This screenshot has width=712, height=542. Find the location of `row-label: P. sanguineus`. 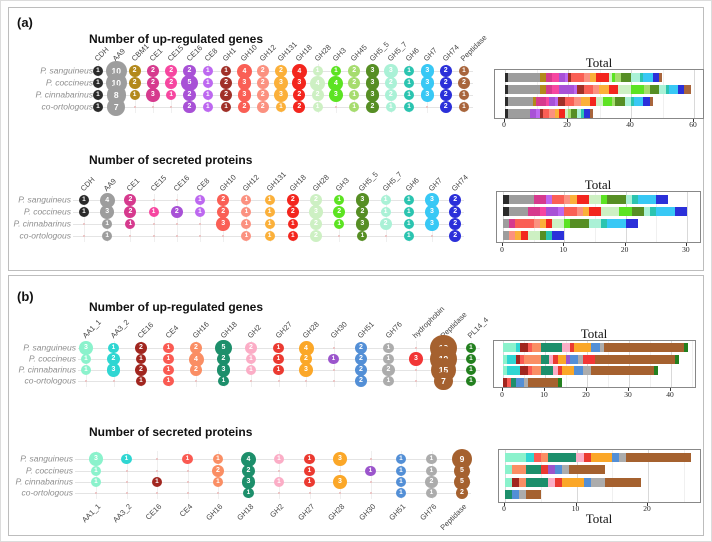

row-label: P. sanguineus is located at coordinates (66, 70).